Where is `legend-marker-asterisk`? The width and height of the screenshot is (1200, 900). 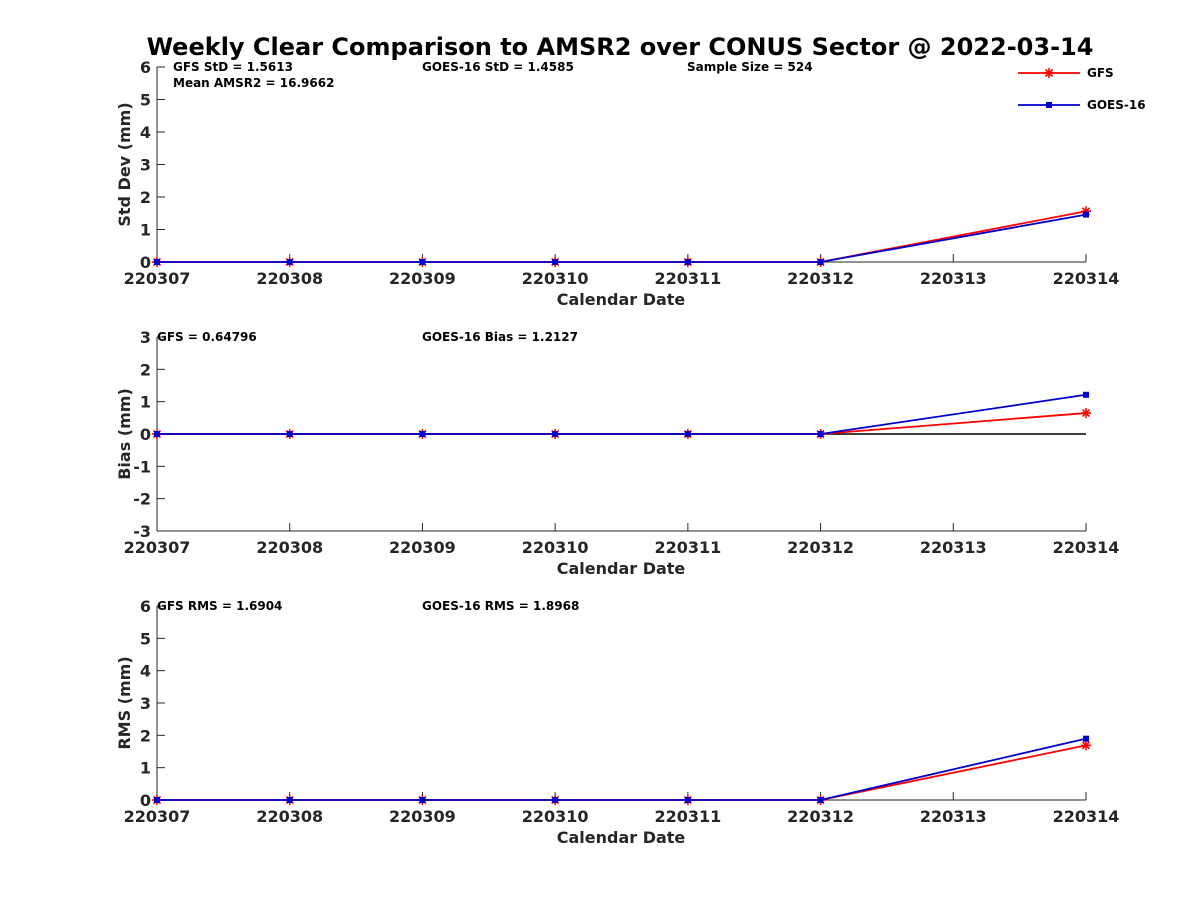 legend-marker-asterisk is located at coordinates (1049, 73).